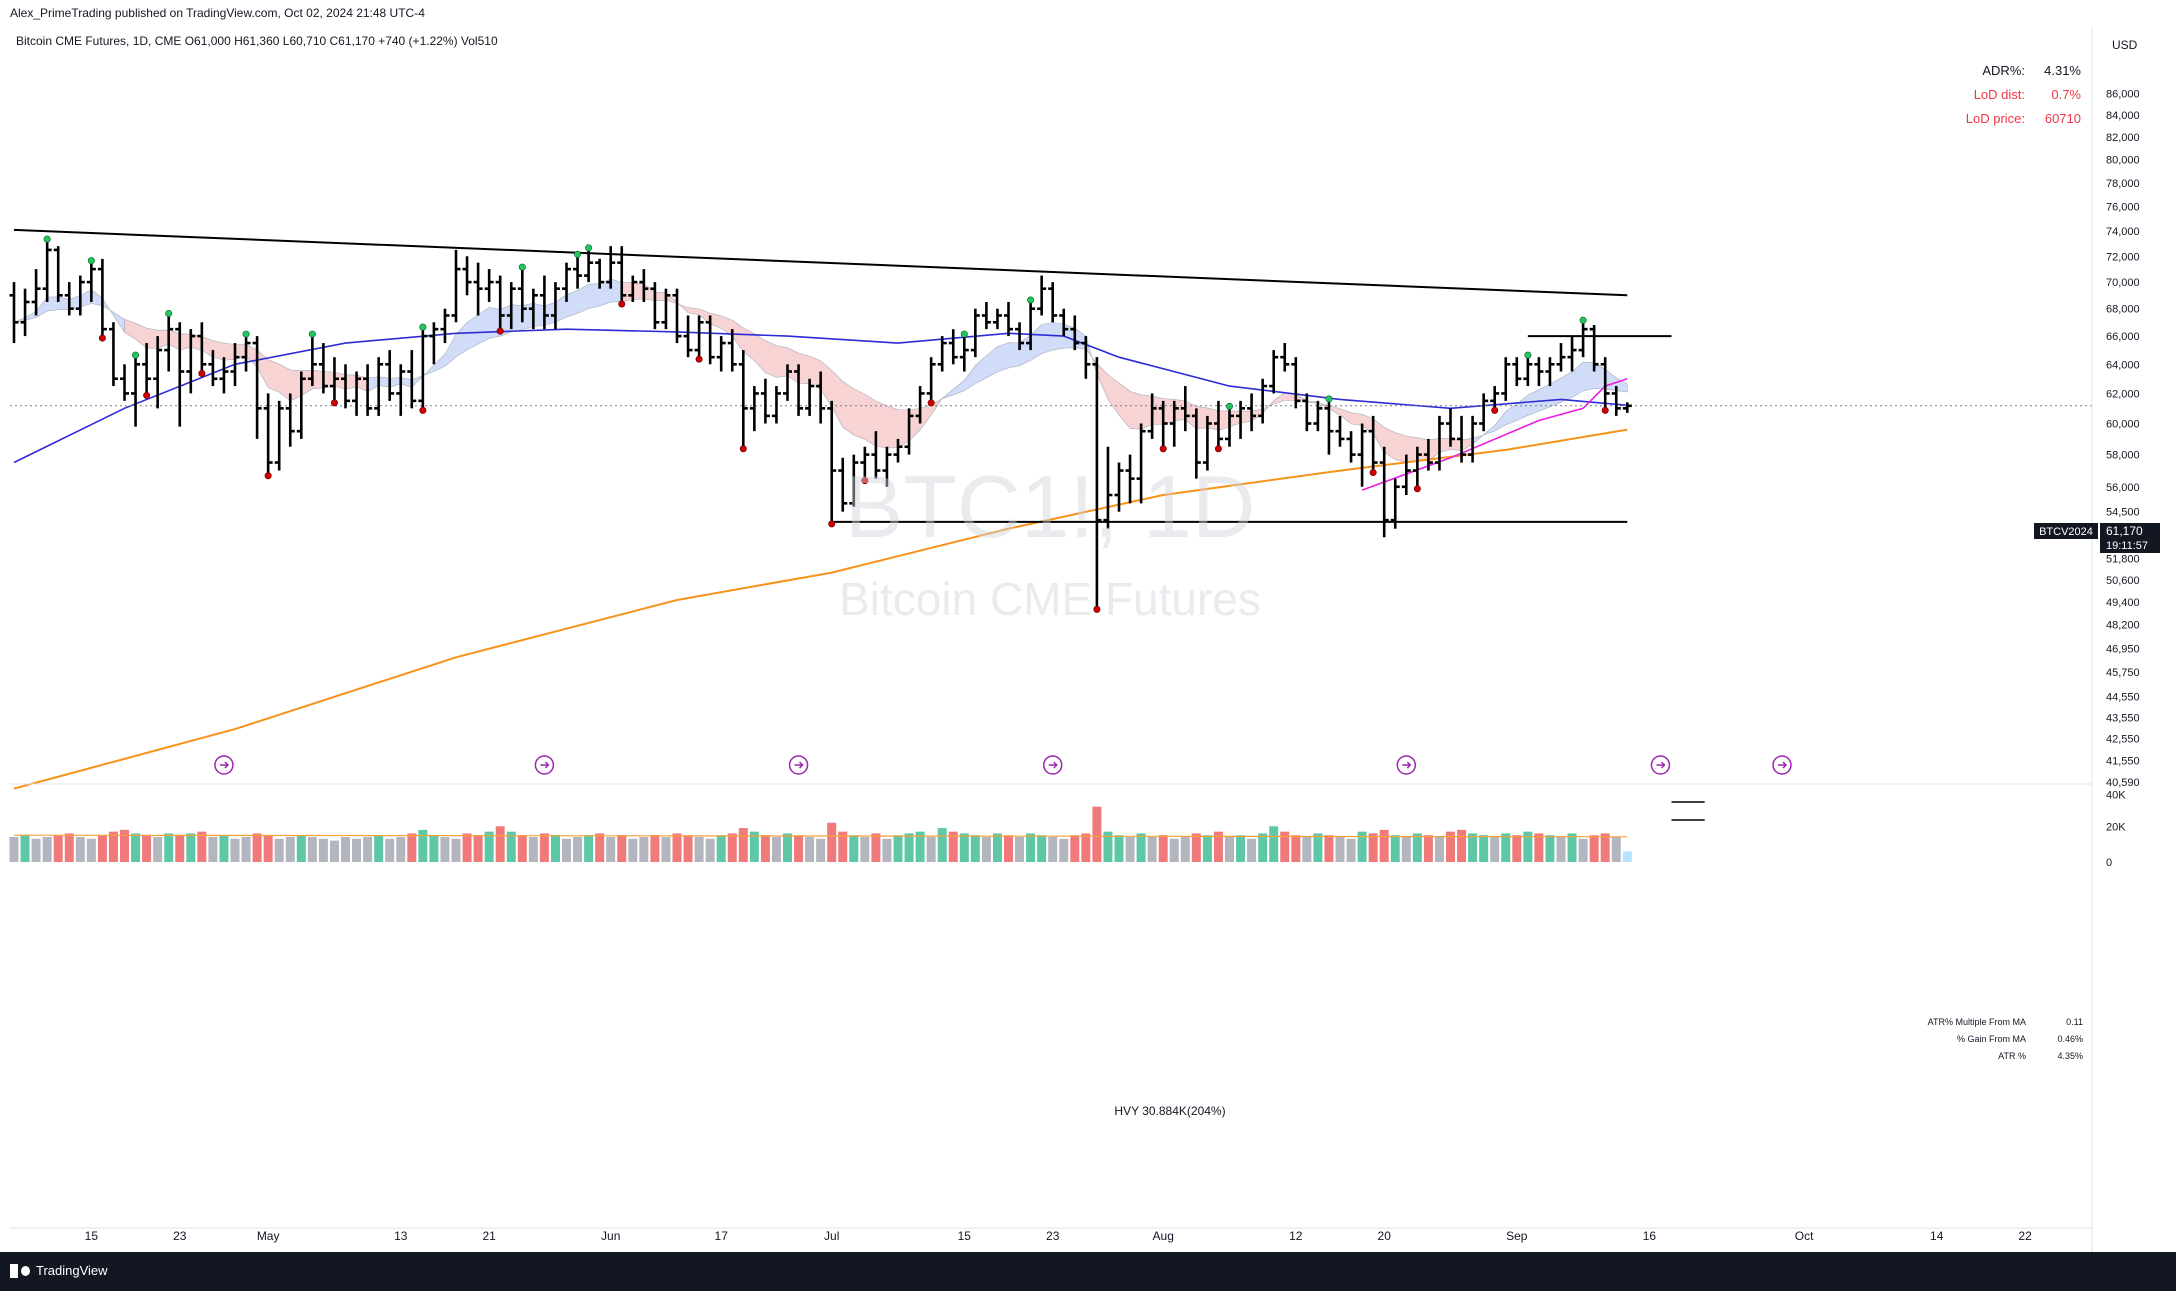  I want to click on y-tick-label: 44,550, so click(2123, 698).